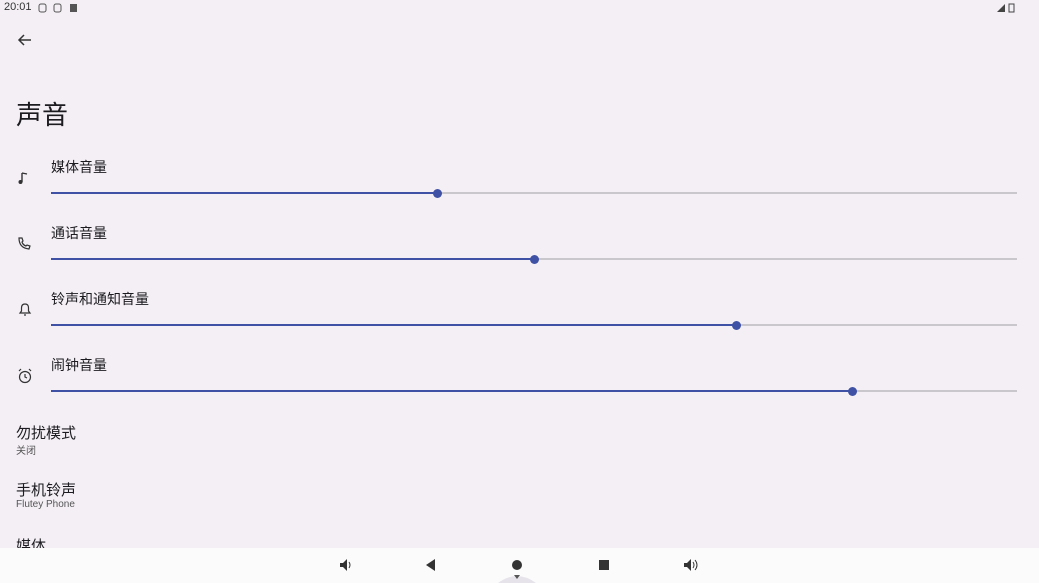  Describe the element at coordinates (18, 7) in the screenshot. I see `status-time: 20:01` at that location.